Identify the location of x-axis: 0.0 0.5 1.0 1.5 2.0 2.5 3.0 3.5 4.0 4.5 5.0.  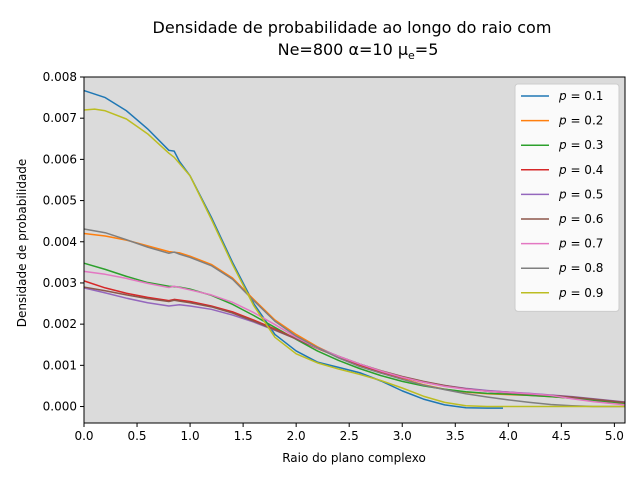
(349, 433).